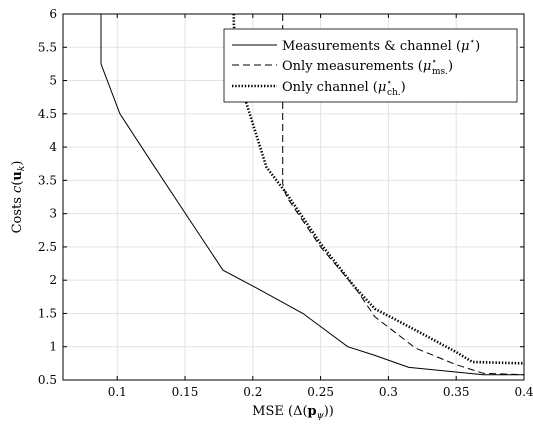  Describe the element at coordinates (47, 197) in the screenshot. I see `y-tick-labels: 0.5 1 1.5 2 2.5 3 3.5 4 4.5 5 5.5 6` at that location.